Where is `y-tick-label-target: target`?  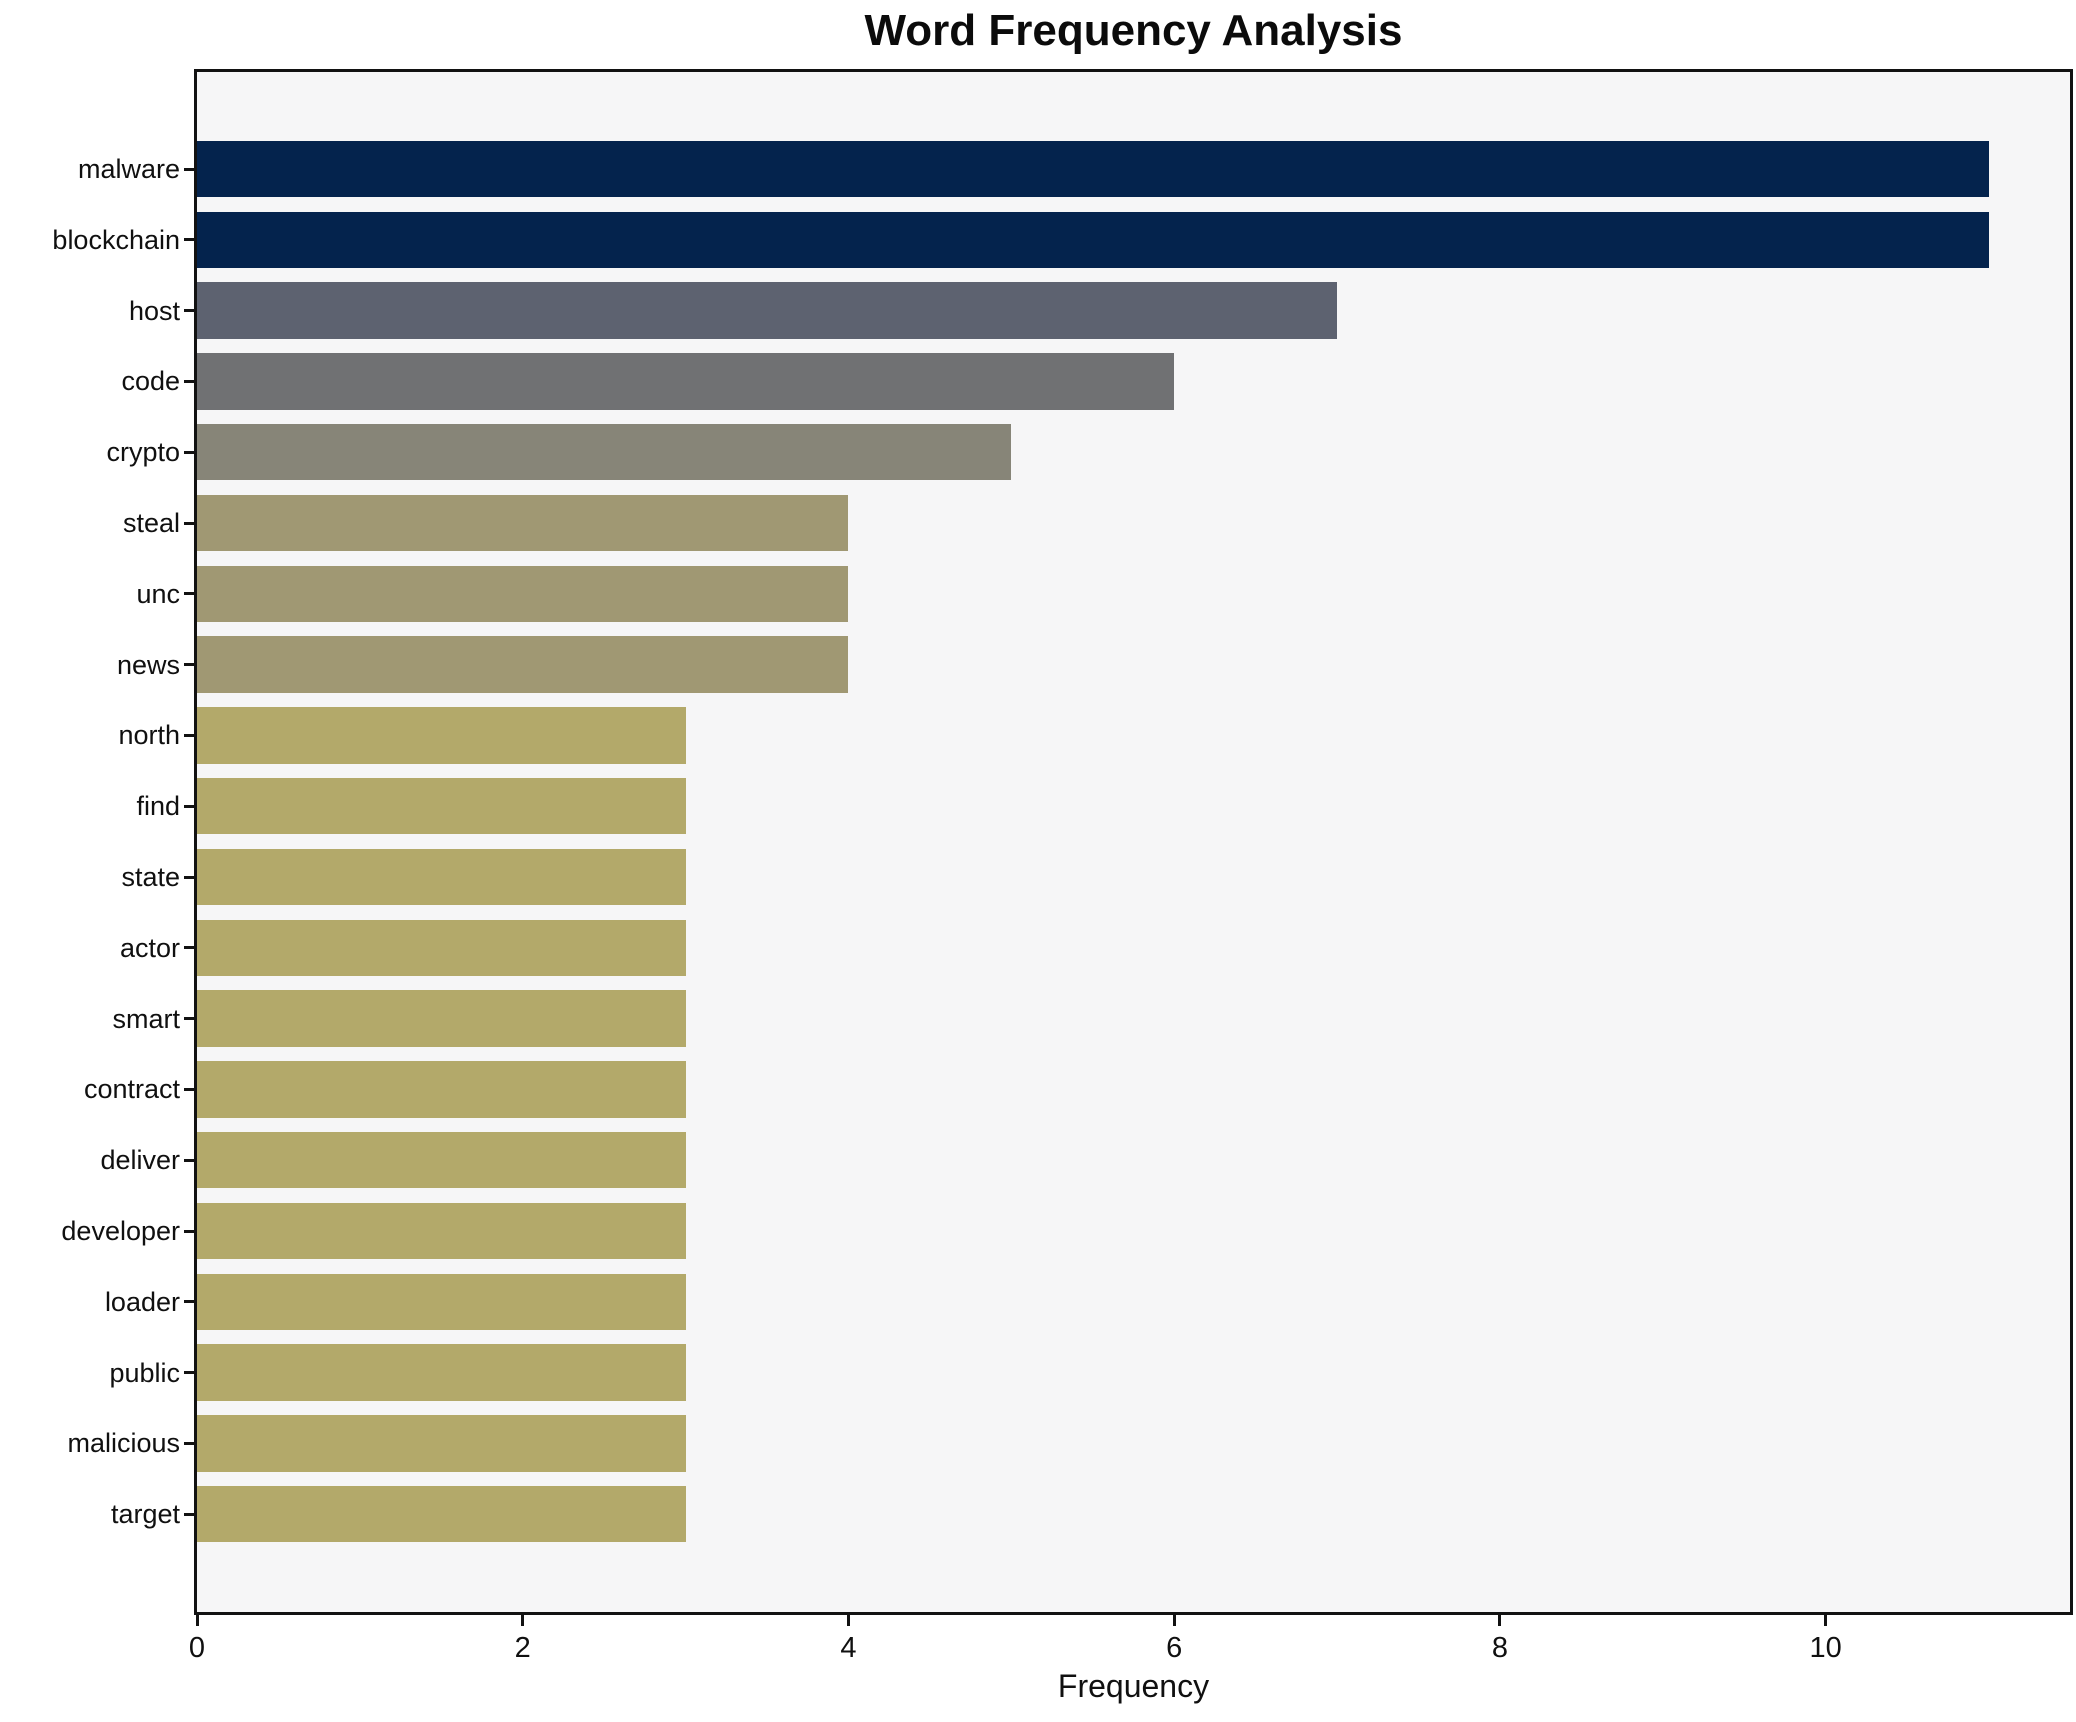 y-tick-label-target: target is located at coordinates (145, 1514).